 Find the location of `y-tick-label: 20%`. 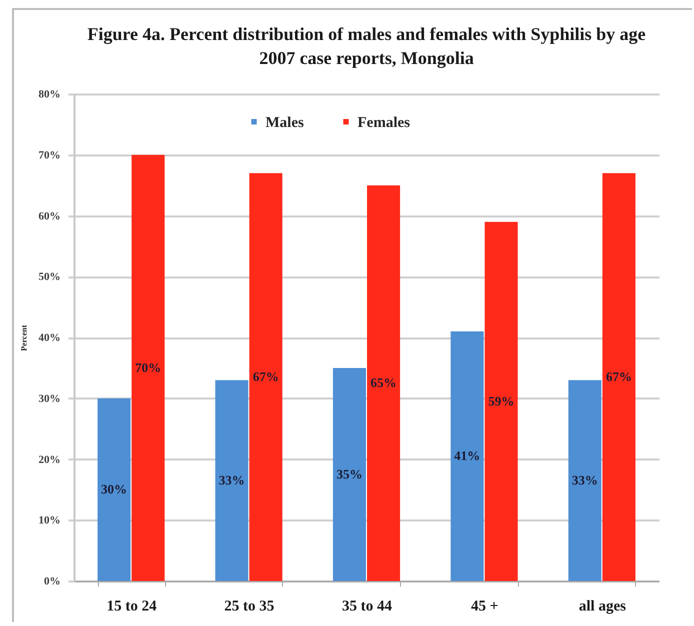

y-tick-label: 20% is located at coordinates (49, 460).